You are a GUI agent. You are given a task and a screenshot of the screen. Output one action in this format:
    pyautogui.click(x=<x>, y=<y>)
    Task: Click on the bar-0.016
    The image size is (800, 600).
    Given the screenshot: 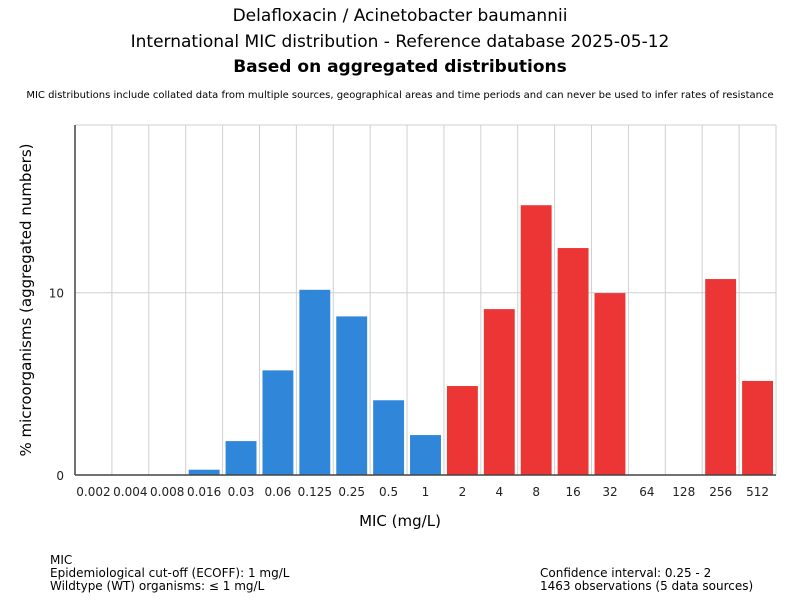 What is the action you would take?
    pyautogui.click(x=204, y=472)
    